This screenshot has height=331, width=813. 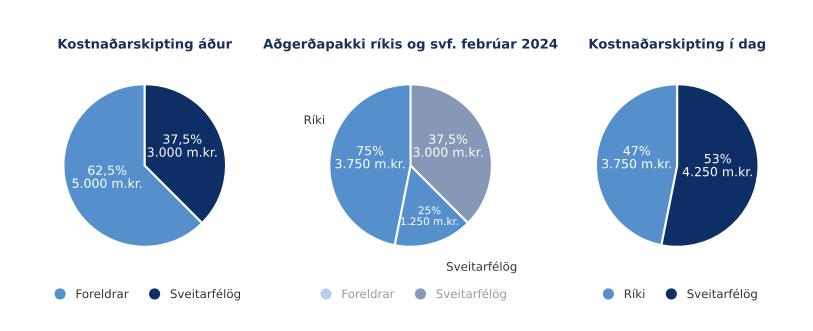 I want to click on data-label: 25% 1.250 m.kr., so click(x=429, y=216).